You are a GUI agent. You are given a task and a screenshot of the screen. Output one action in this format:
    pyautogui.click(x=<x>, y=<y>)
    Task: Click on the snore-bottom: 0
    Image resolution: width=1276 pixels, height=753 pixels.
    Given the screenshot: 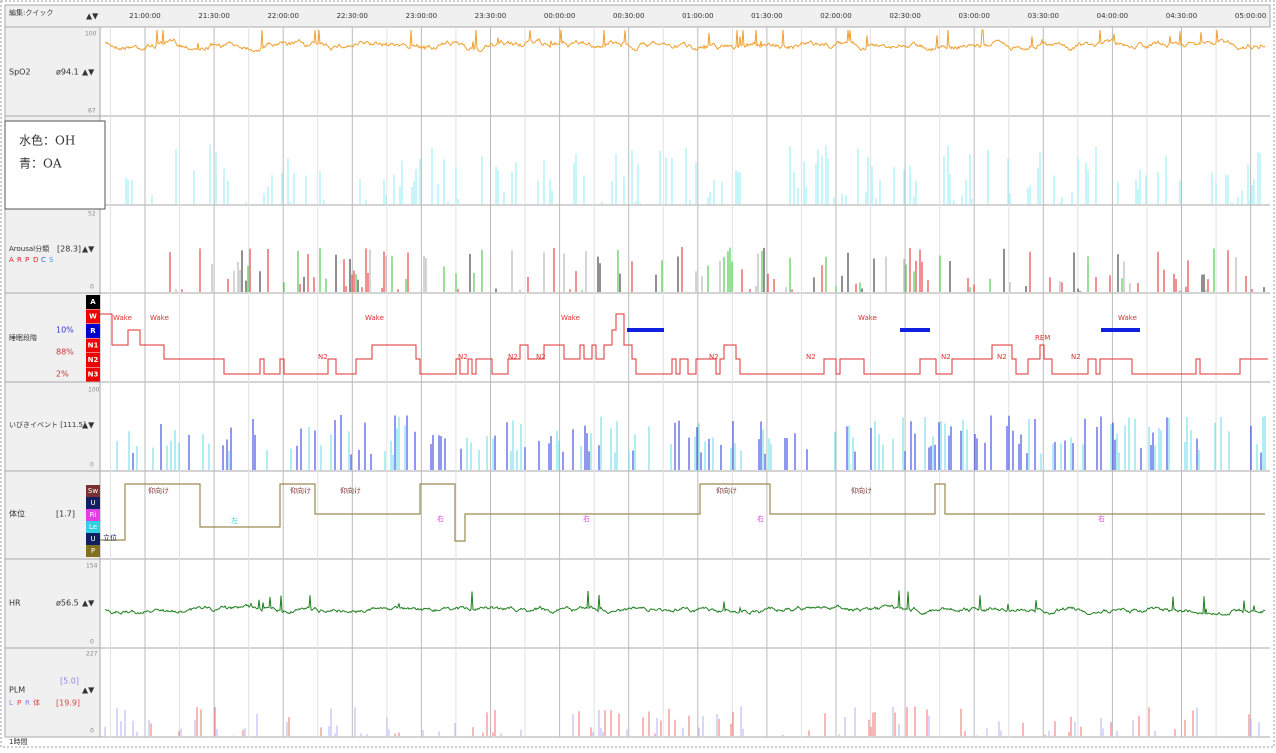 What is the action you would take?
    pyautogui.click(x=92, y=465)
    